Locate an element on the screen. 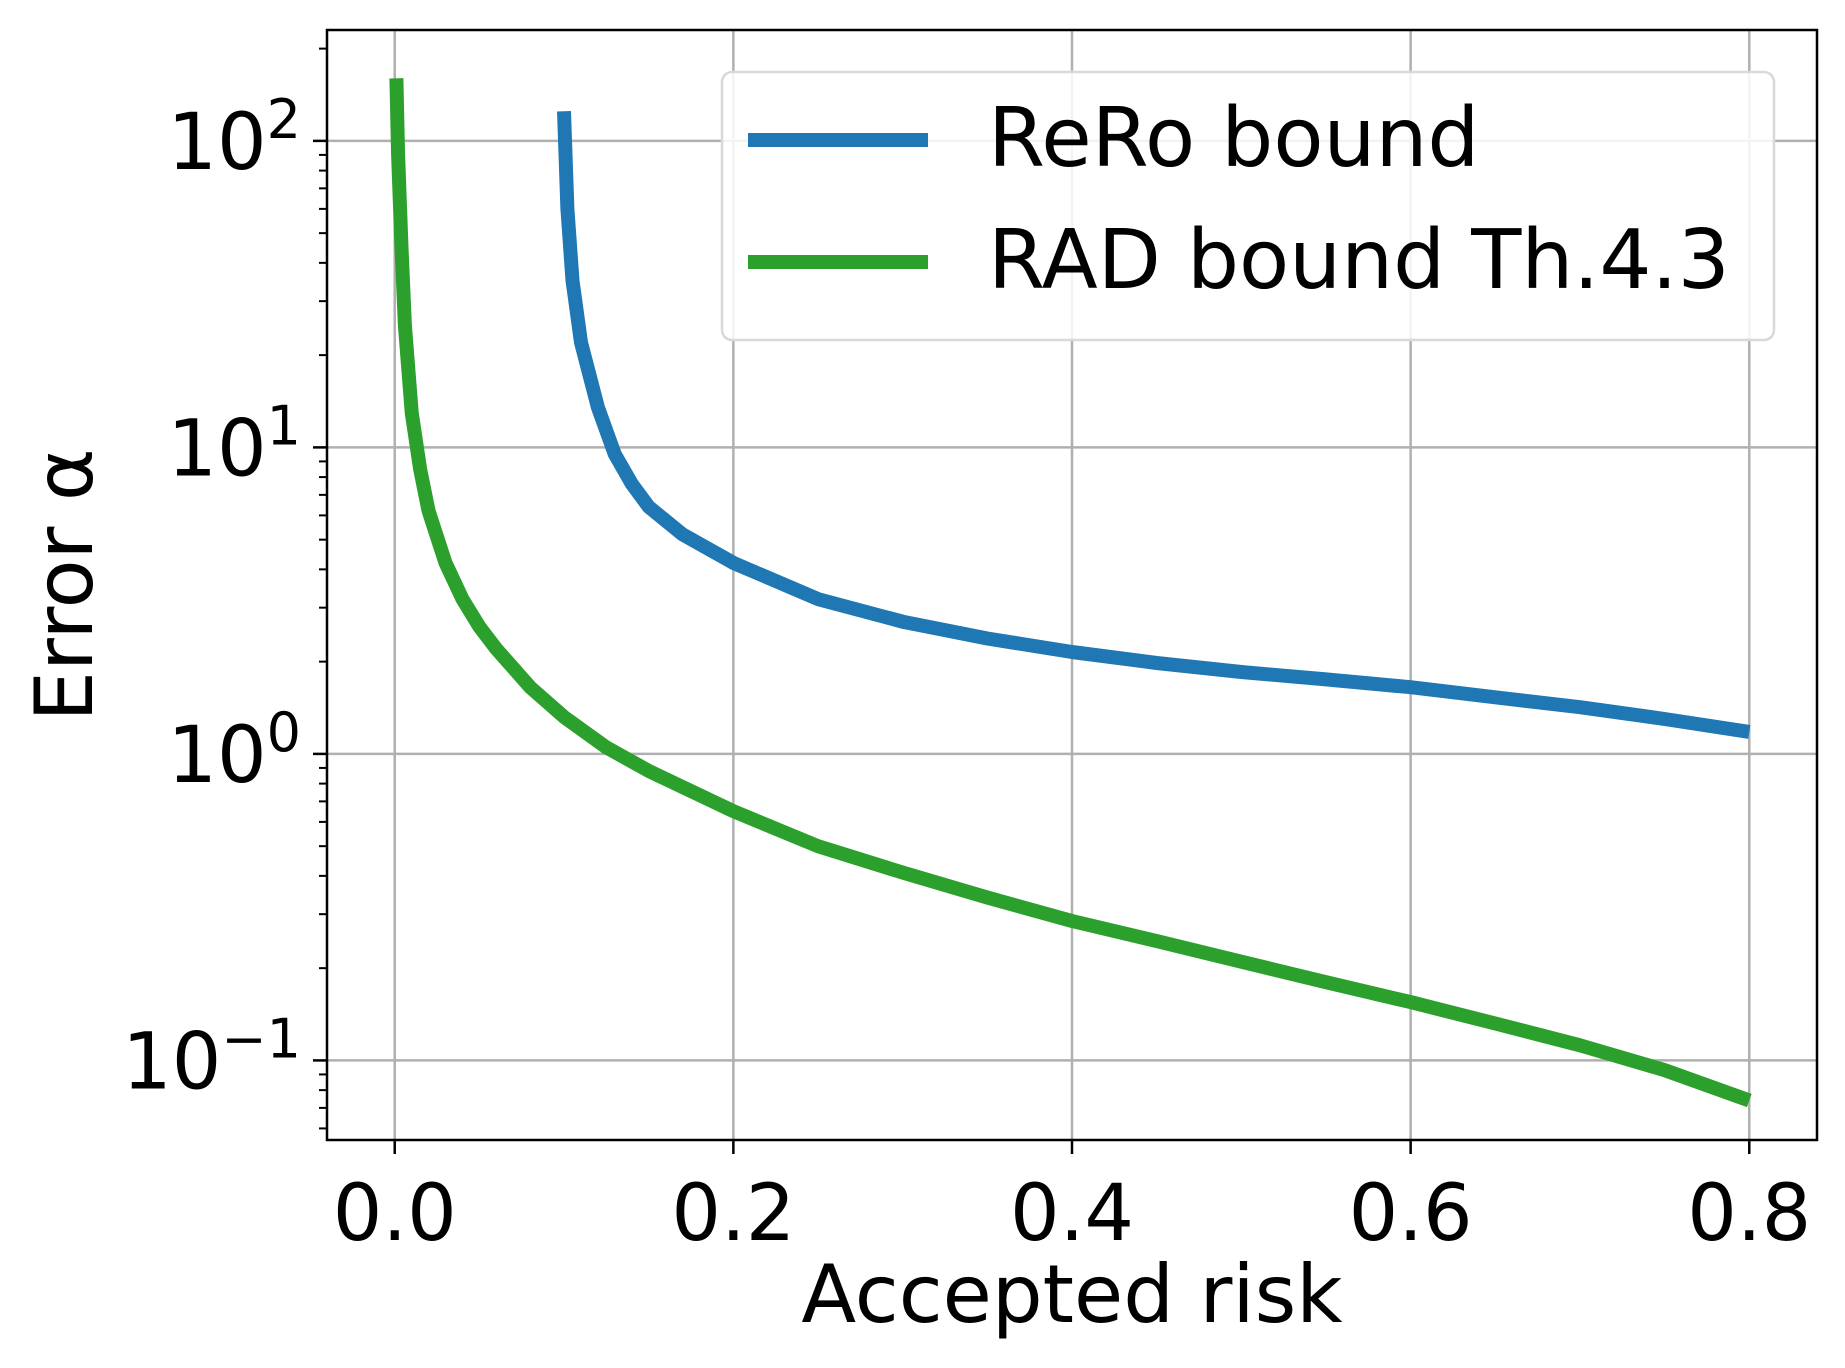 Image resolution: width=1845 pixels, height=1368 pixels. legend-box is located at coordinates (1248, 206).